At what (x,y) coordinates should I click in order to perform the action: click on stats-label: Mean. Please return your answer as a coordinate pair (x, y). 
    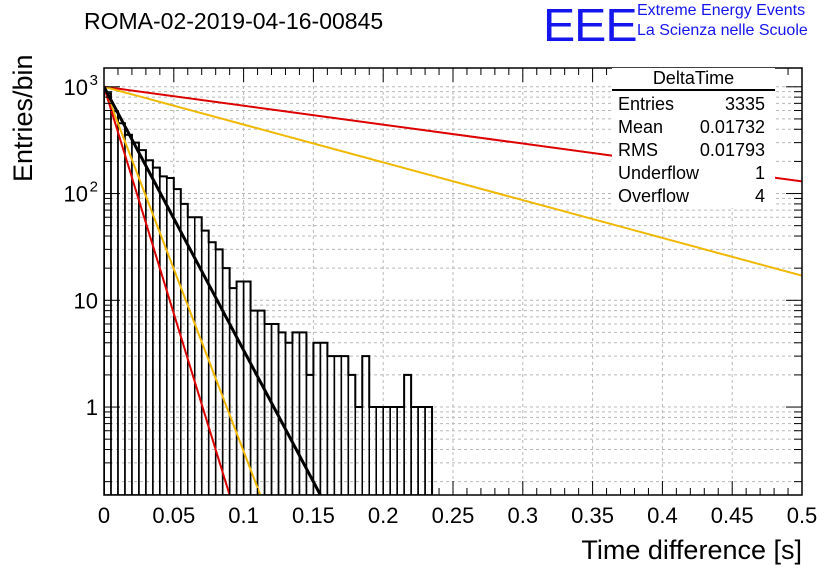
    Looking at the image, I should click on (641, 127).